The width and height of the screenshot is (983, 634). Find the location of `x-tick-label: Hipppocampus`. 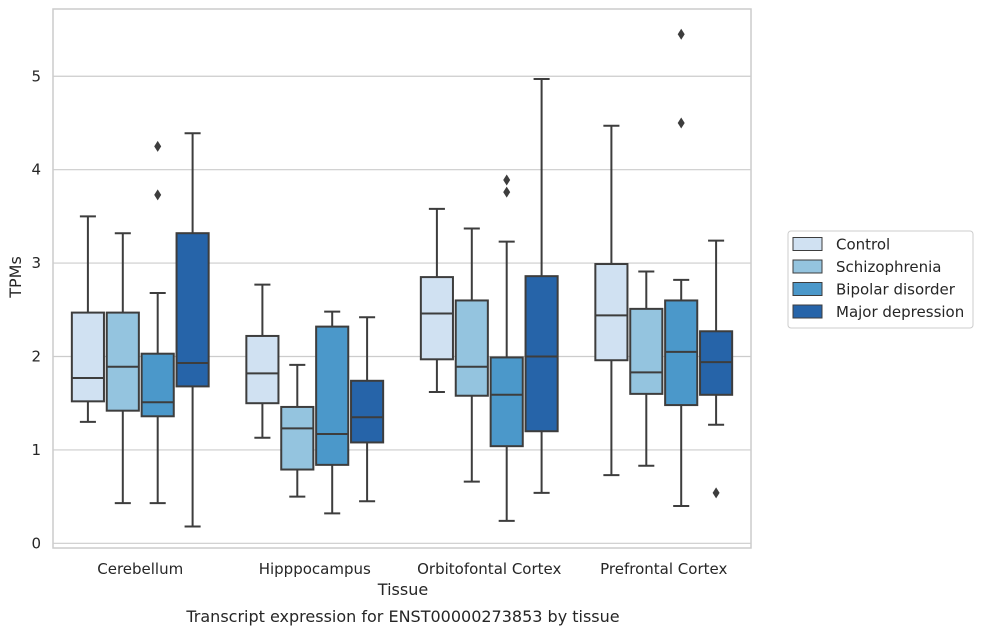

x-tick-label: Hipppocampus is located at coordinates (315, 569).